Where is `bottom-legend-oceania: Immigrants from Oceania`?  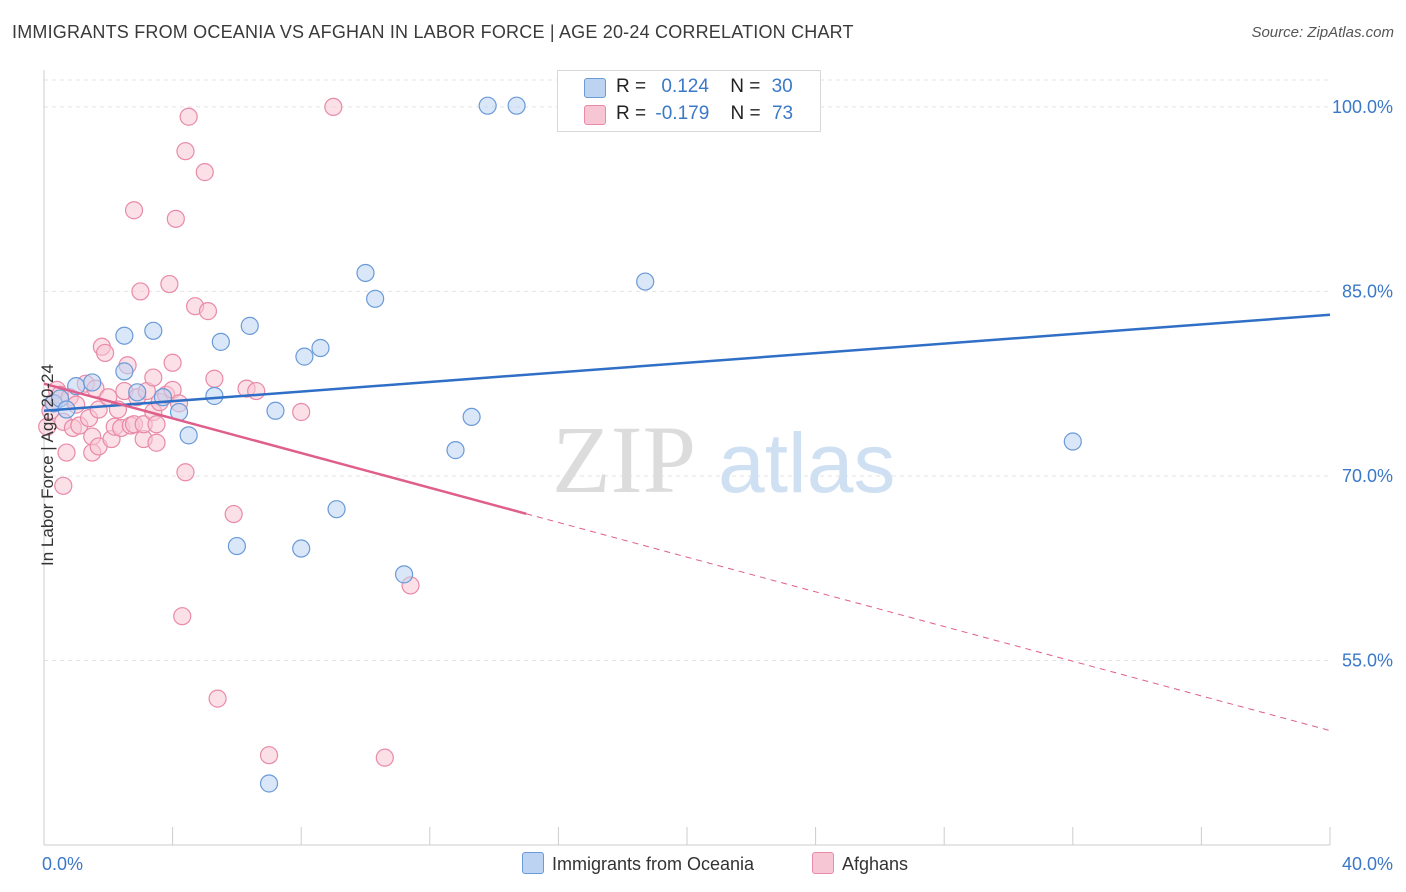
bottom-legend-oceania: Immigrants from Oceania is located at coordinates (638, 863).